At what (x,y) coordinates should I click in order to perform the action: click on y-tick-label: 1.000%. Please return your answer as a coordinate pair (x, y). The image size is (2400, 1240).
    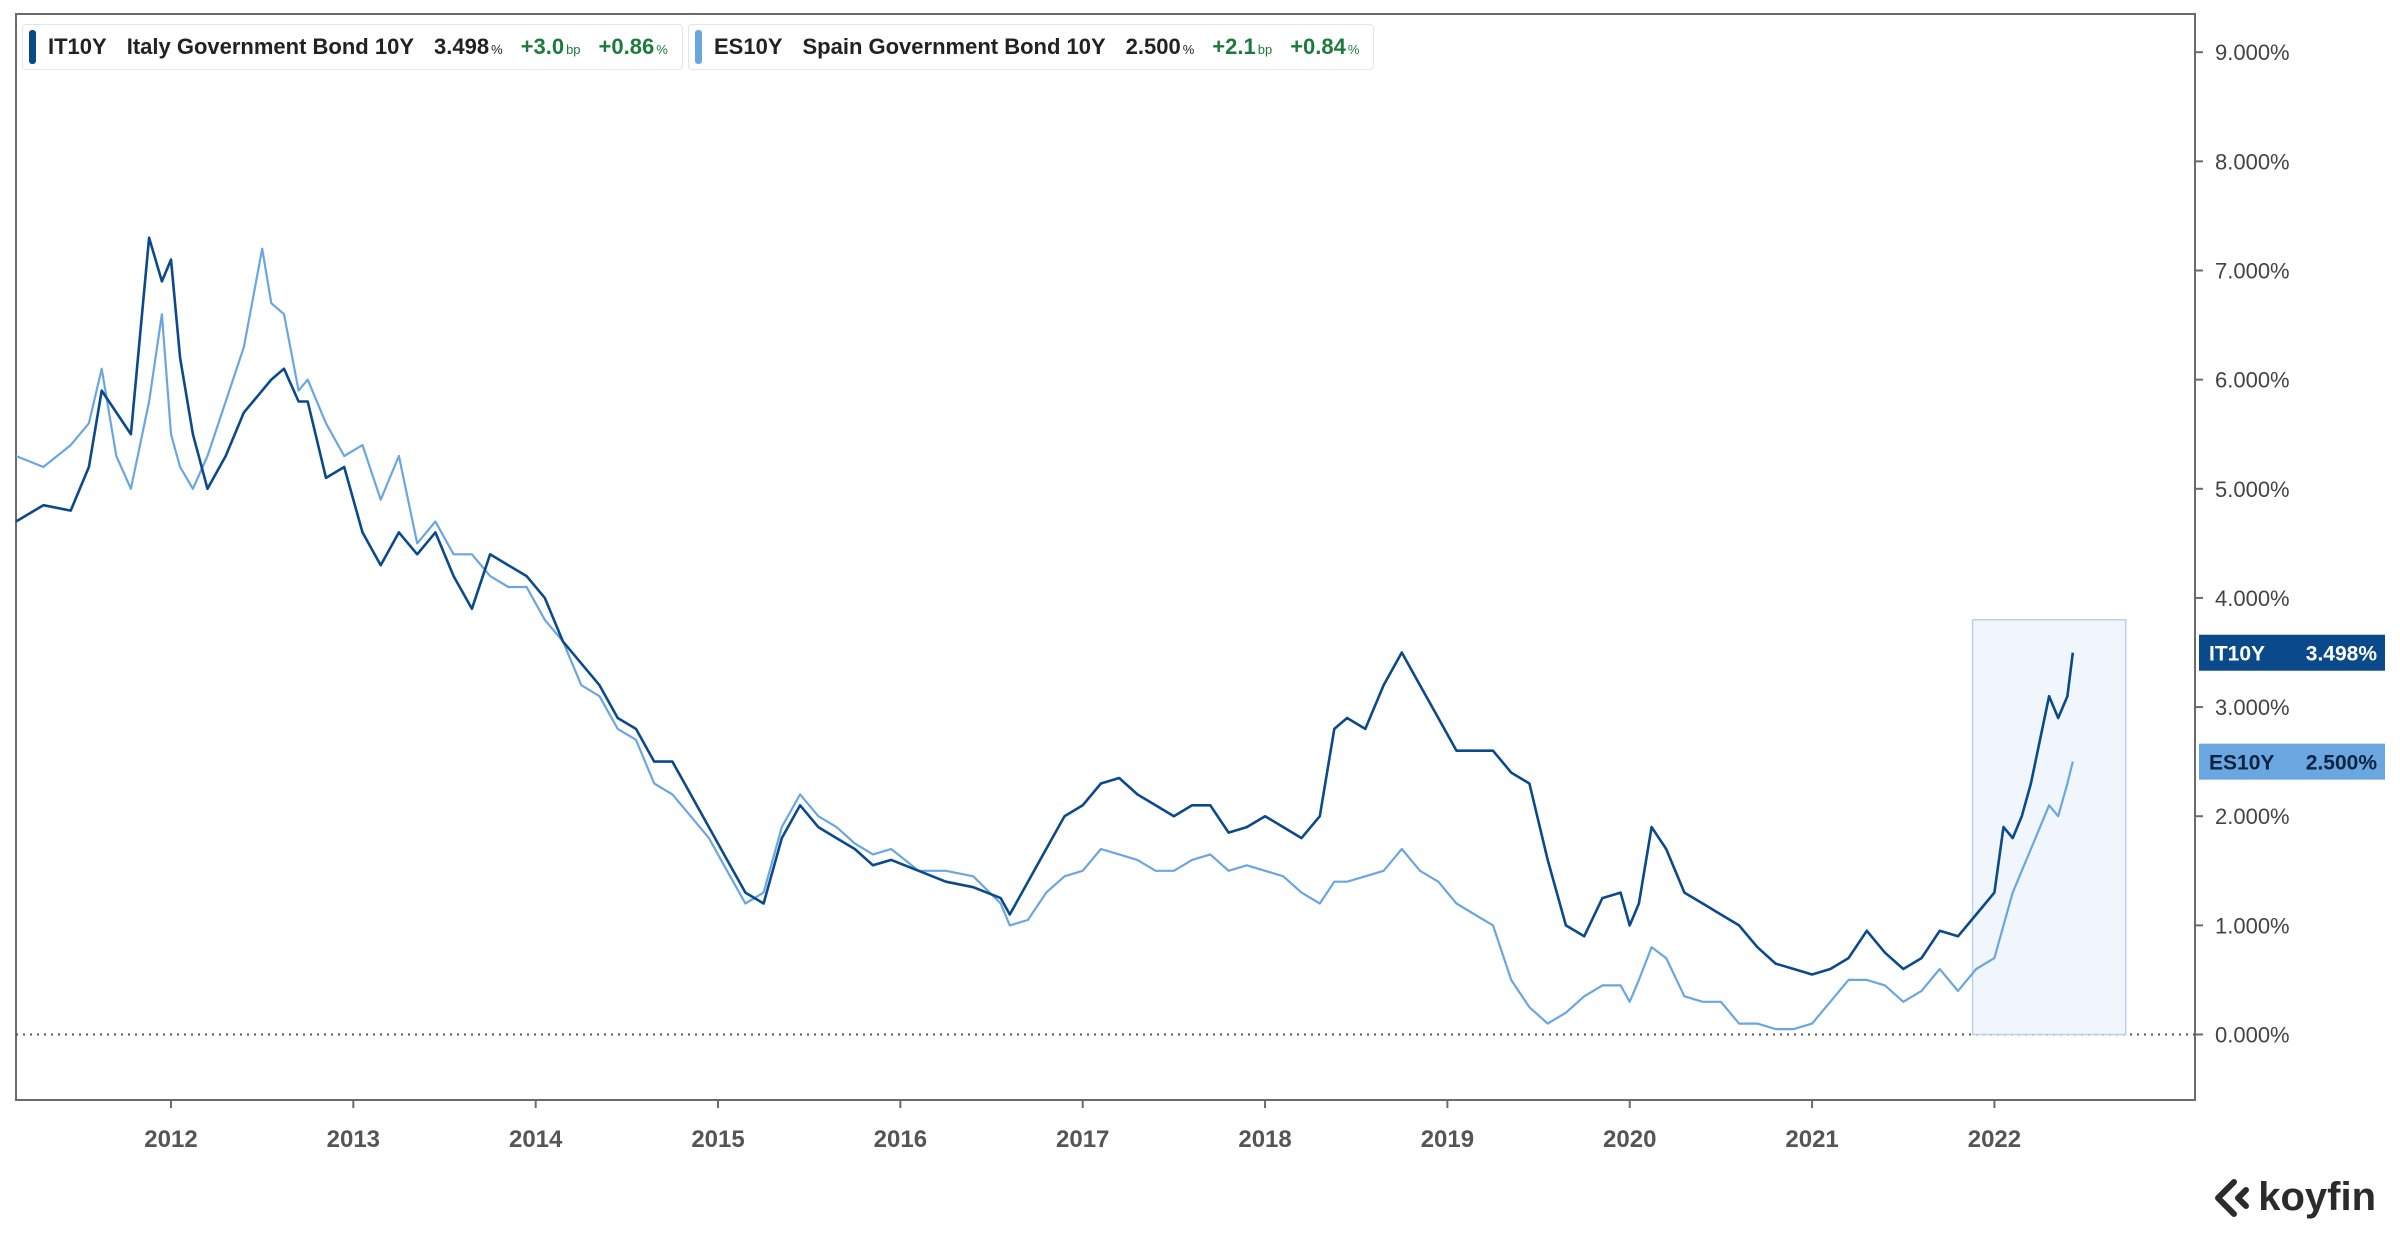
    Looking at the image, I should click on (2252, 925).